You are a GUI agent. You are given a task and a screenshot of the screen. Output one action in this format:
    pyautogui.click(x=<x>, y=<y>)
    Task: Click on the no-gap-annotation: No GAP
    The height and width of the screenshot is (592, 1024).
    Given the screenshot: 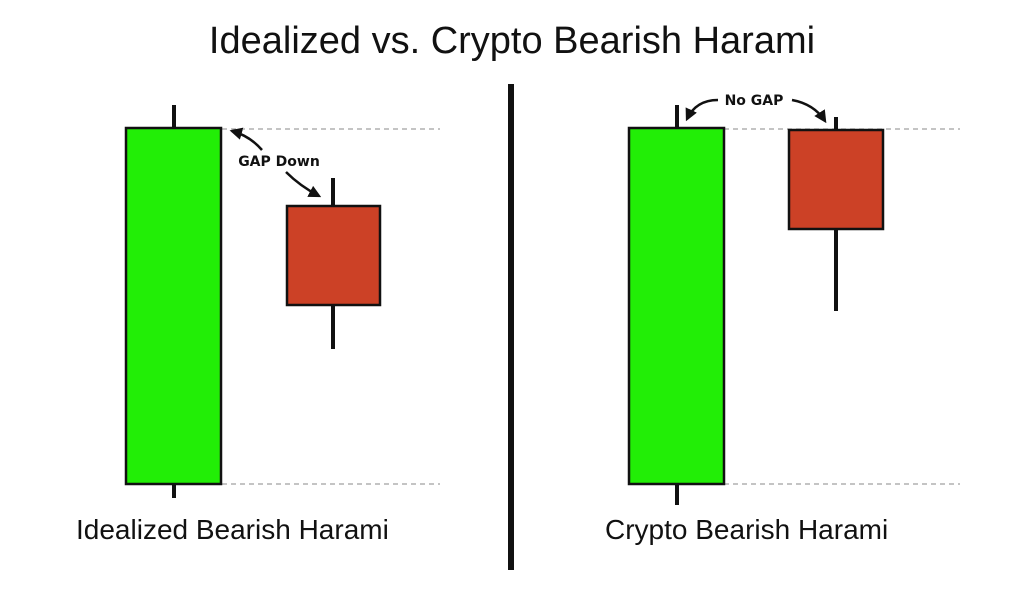 What is the action you would take?
    pyautogui.click(x=756, y=108)
    